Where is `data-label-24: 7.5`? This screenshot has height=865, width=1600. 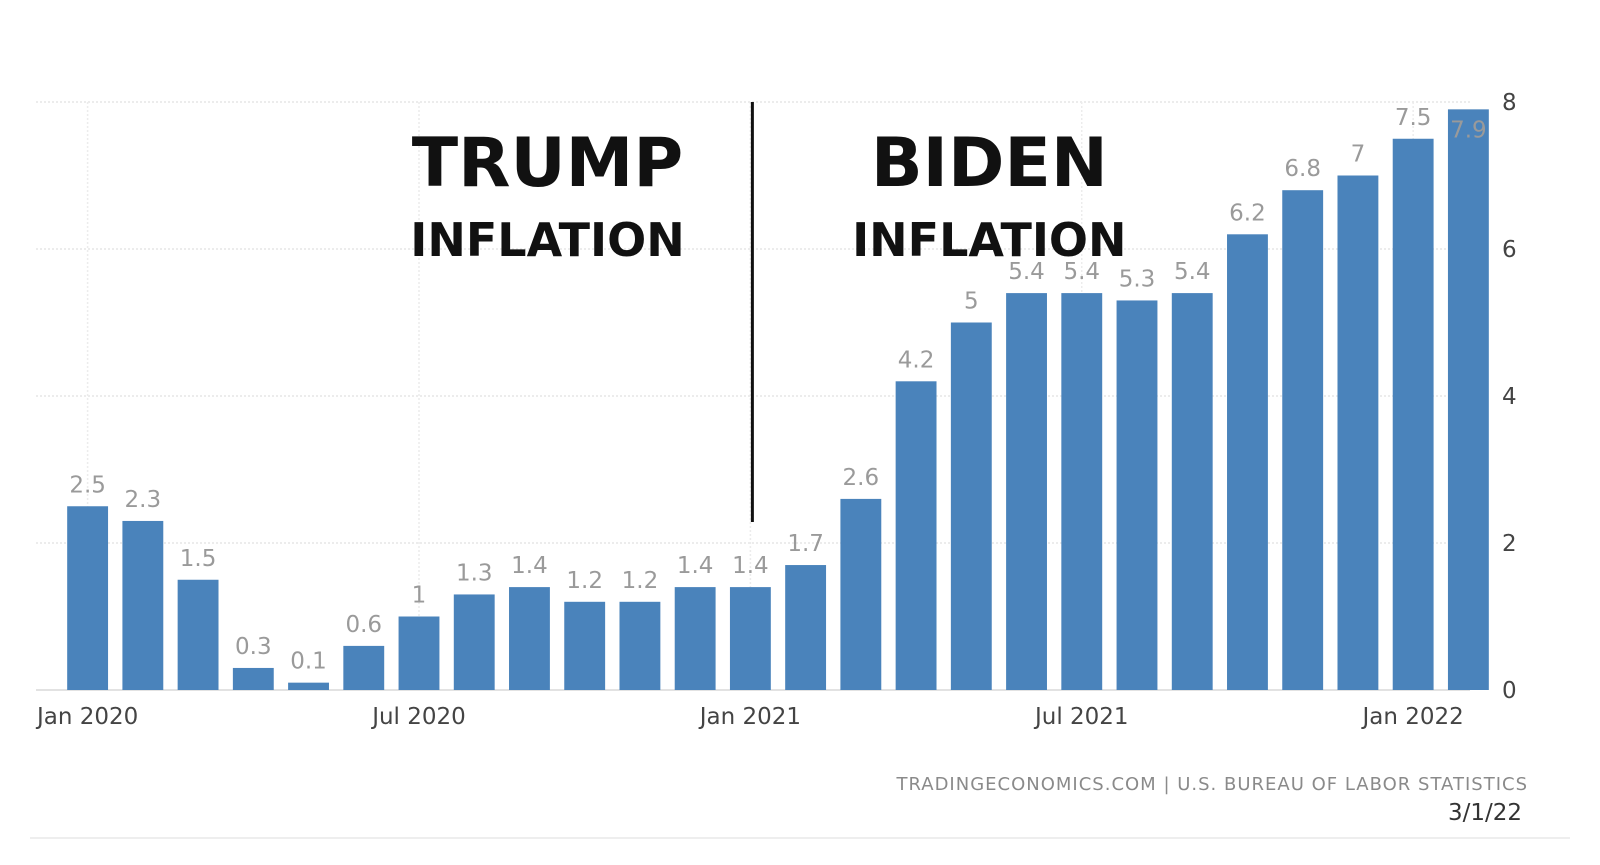
data-label-24: 7.5 is located at coordinates (1413, 118).